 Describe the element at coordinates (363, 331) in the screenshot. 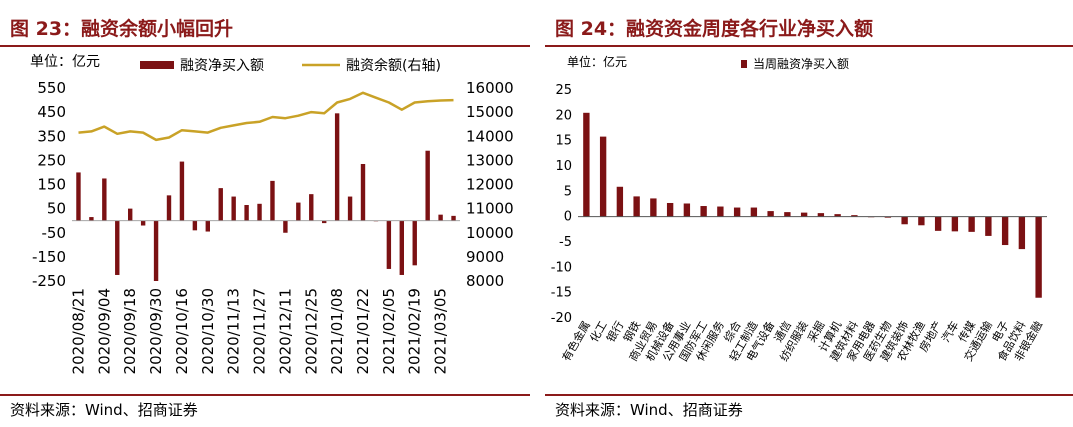

I see `x-tick-label: 2021/01/22` at that location.